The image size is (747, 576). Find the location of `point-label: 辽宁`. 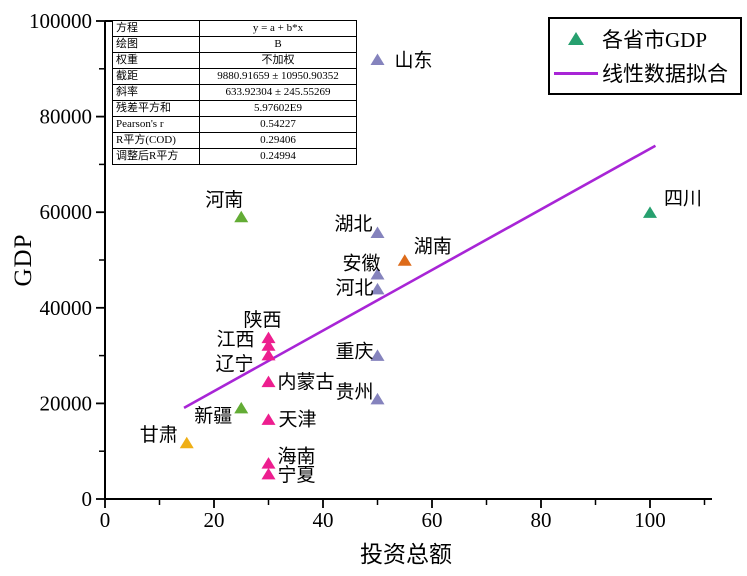

point-label: 辽宁 is located at coordinates (234, 364).